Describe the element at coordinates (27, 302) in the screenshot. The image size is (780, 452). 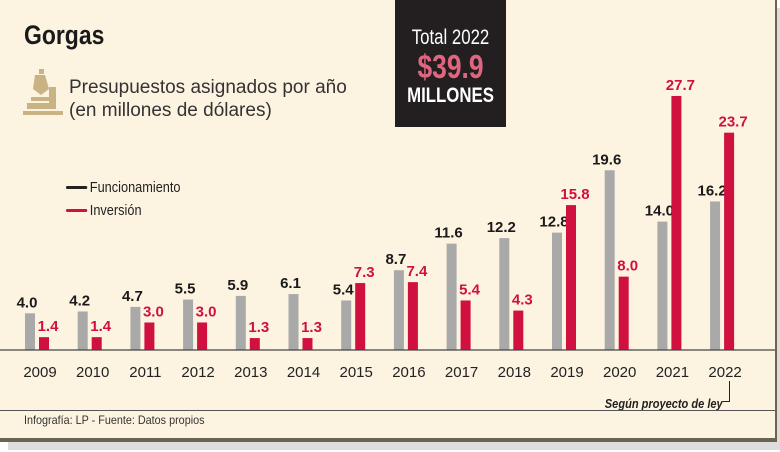
I see `data-label: 4.0` at that location.